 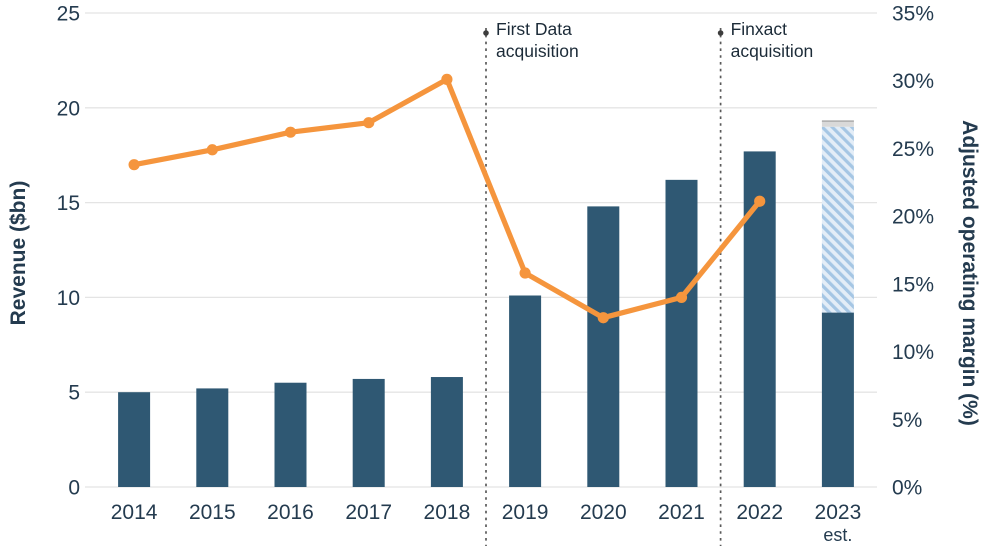 What do you see at coordinates (837, 535) in the screenshot?
I see `x-axis-sublabel: est.` at bounding box center [837, 535].